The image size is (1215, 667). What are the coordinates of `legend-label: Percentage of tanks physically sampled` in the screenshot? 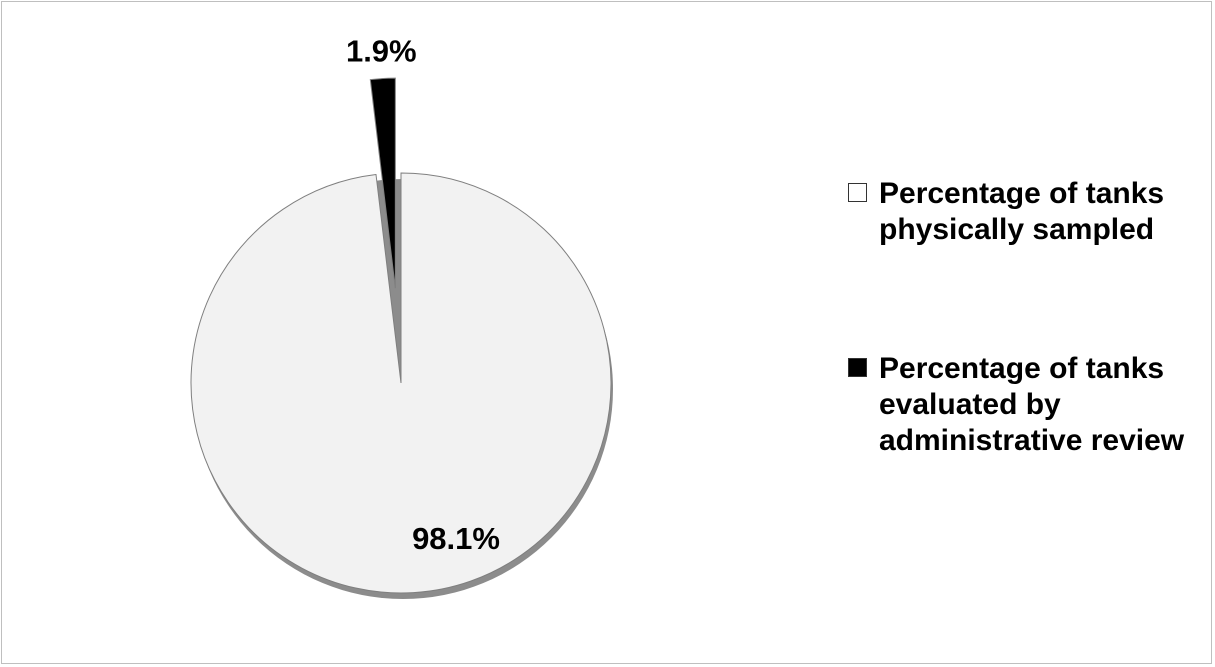 It's located at (1022, 211).